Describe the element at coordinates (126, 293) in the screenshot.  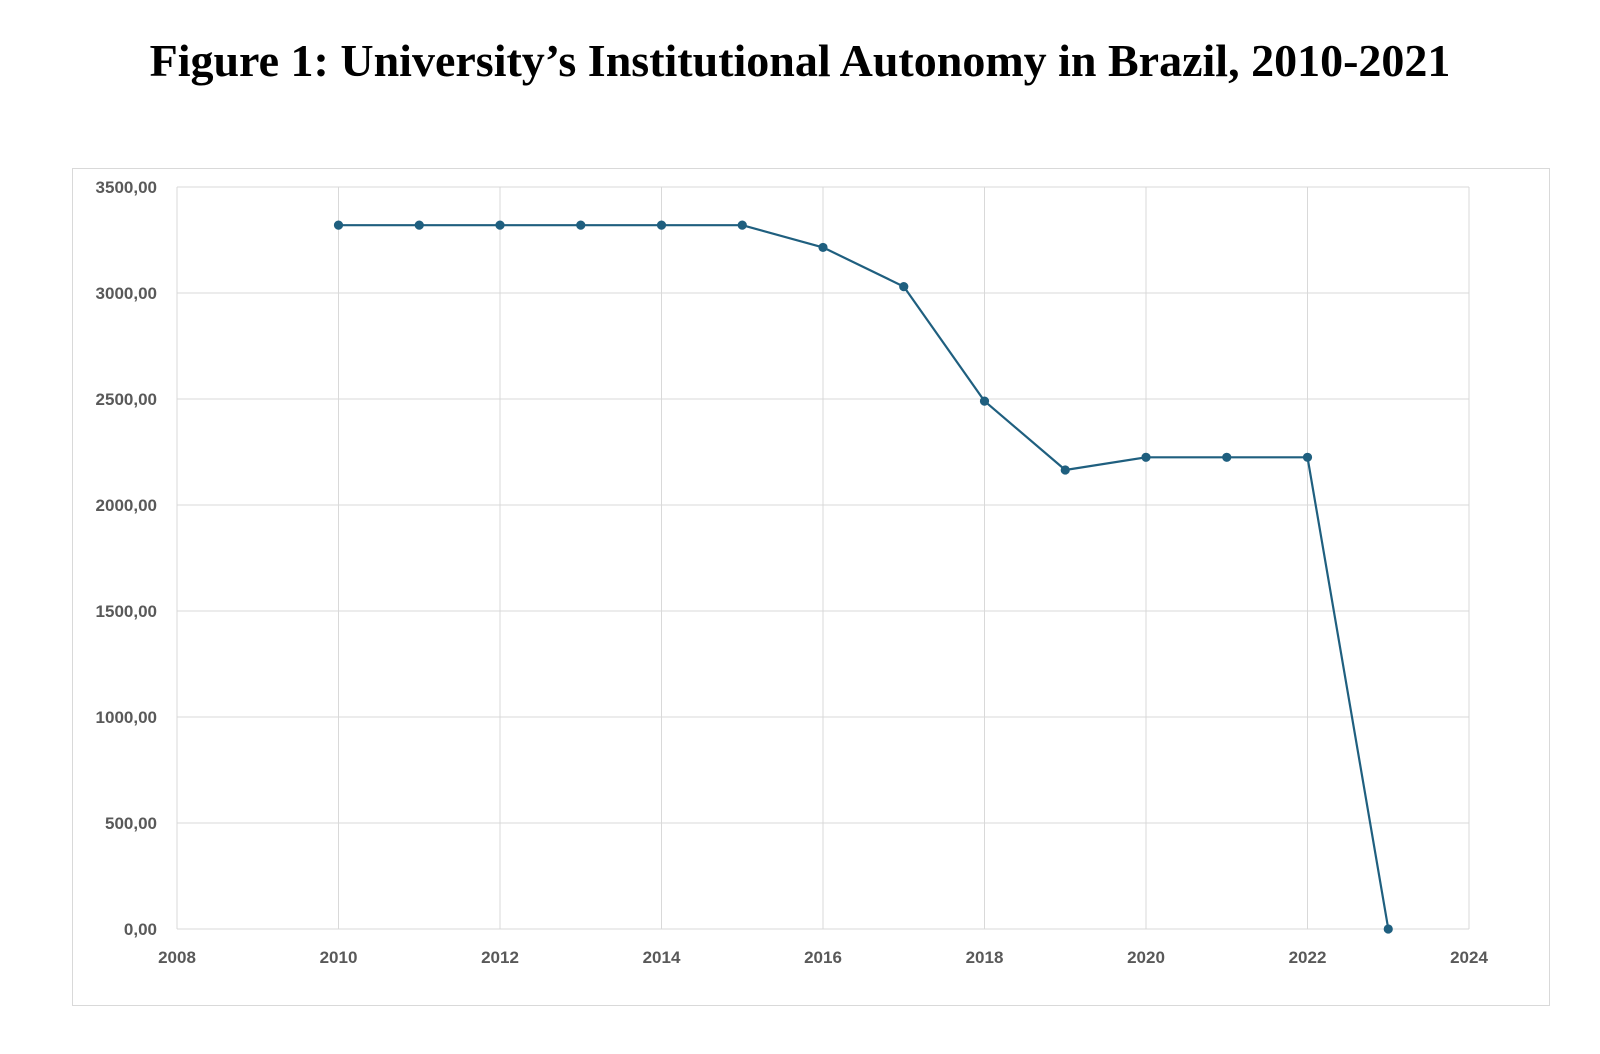
I see `y-tick-label: 3000,00` at that location.